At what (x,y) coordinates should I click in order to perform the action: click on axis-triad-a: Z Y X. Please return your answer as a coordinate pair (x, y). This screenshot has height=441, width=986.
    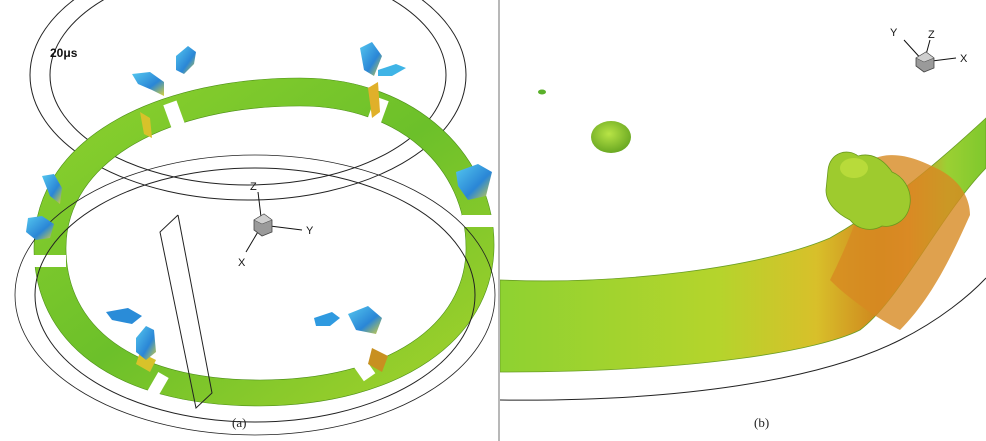
    Looking at the image, I should click on (276, 225).